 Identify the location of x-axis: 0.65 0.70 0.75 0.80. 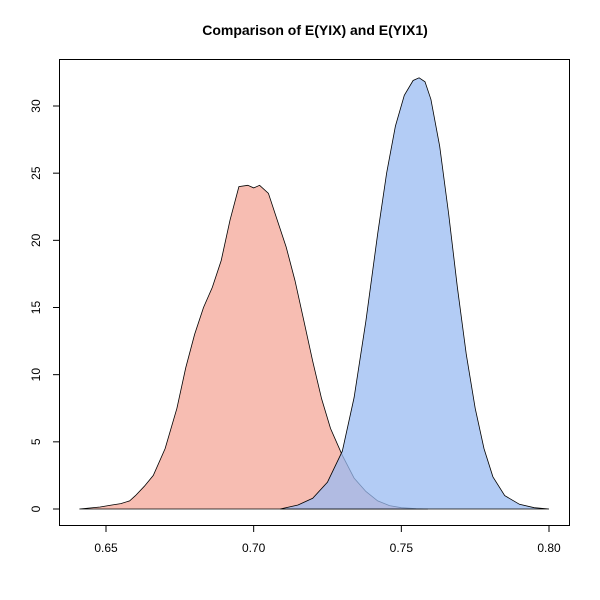
(327, 540).